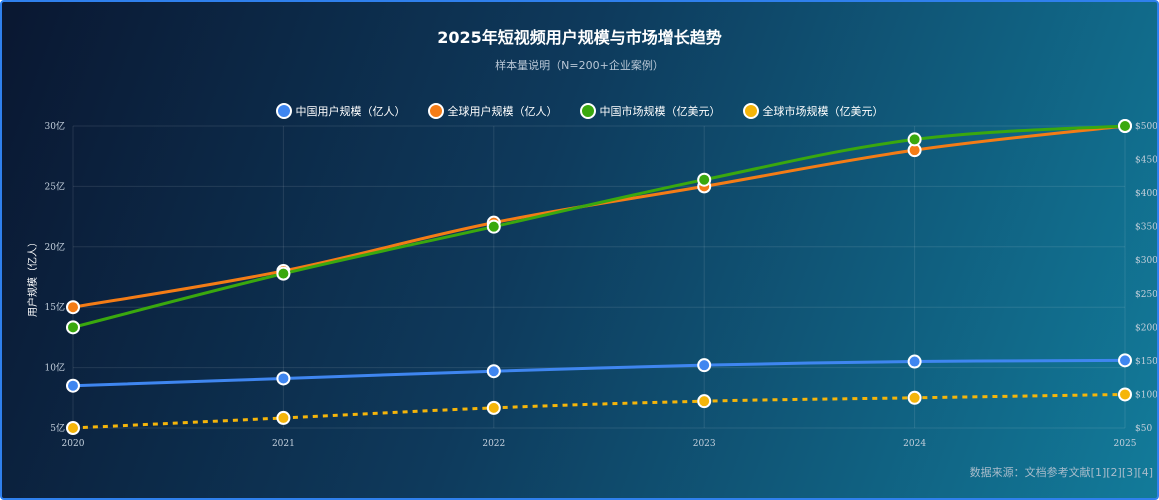 This screenshot has height=500, width=1159. Describe the element at coordinates (1146, 161) in the screenshot. I see `y-right-tick-label: $450` at that location.